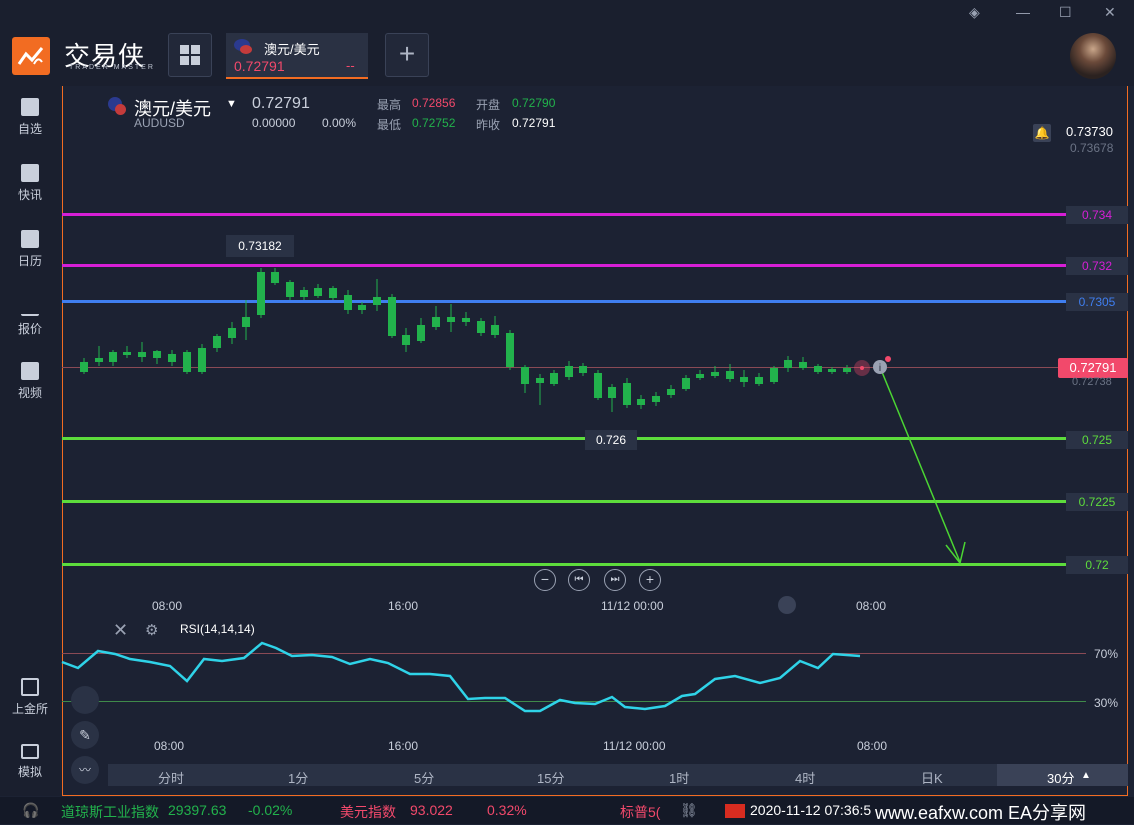  Describe the element at coordinates (298, 778) in the screenshot. I see `tf-1m: 1分` at that location.